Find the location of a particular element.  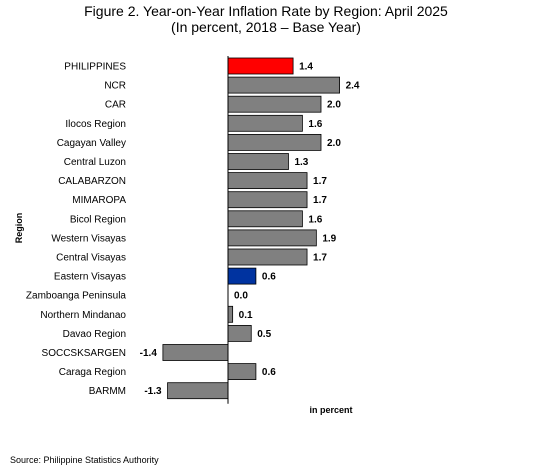

category-label: BARMM is located at coordinates (107, 391).